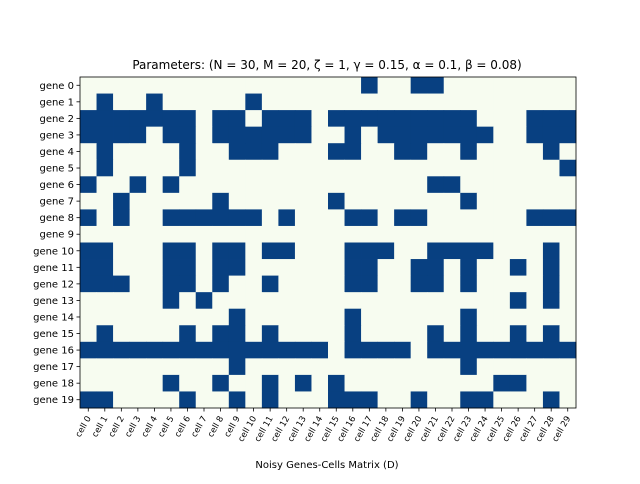  Describe the element at coordinates (53, 367) in the screenshot. I see `y-tick-label: gene 17` at that location.